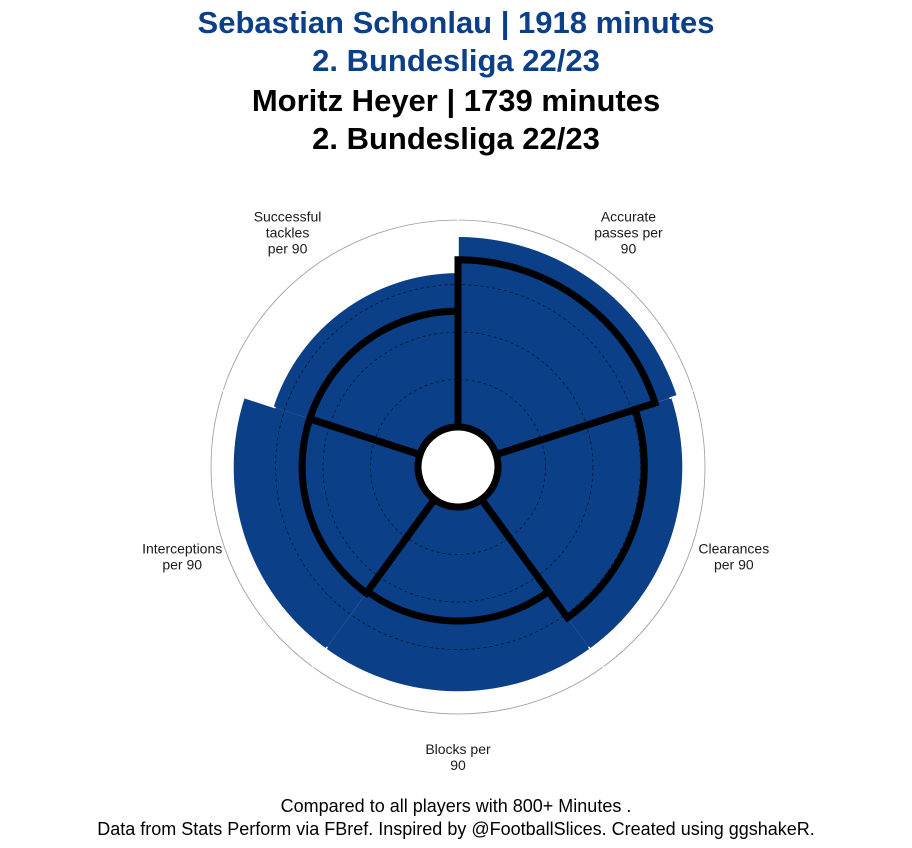  Describe the element at coordinates (458, 757) in the screenshot. I see `category-label: Blocks per 90` at that location.